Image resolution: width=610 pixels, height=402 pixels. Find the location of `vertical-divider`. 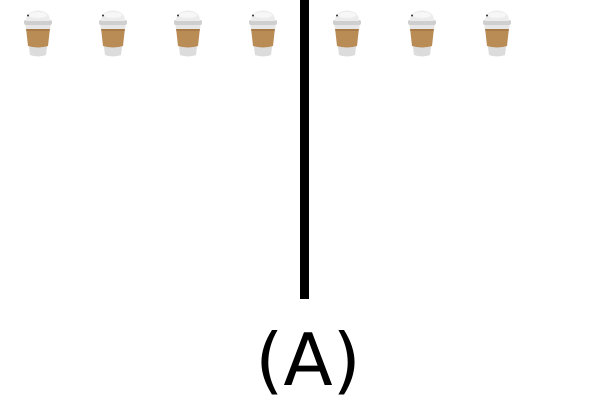

vertical-divider is located at coordinates (304, 149).